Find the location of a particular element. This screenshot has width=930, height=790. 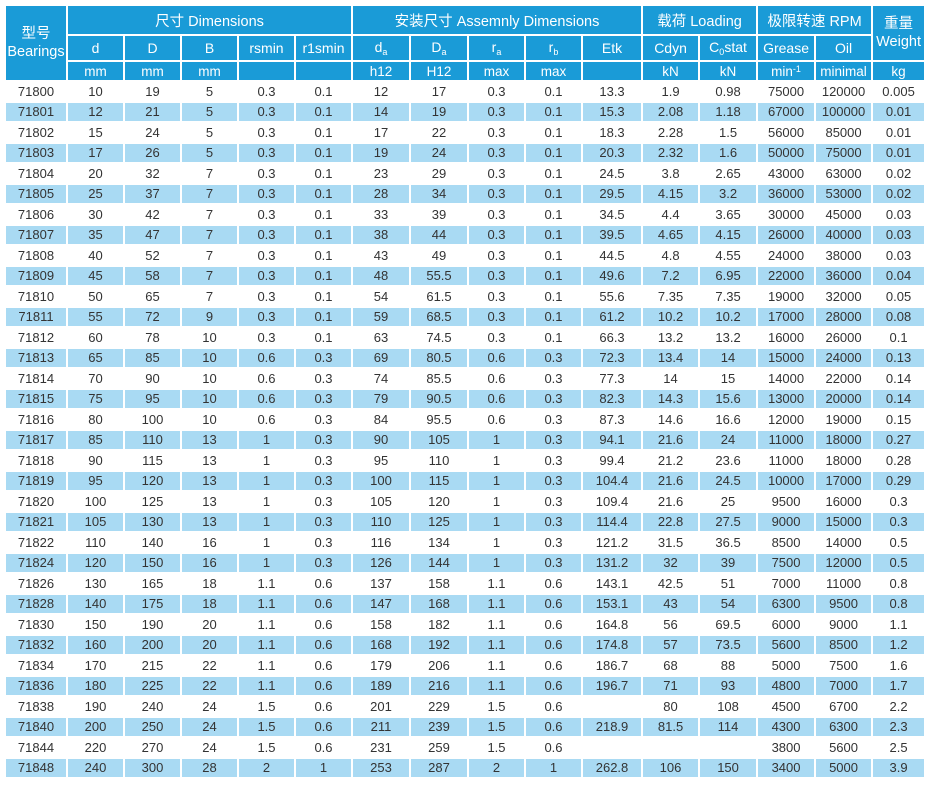

cell: 1.1 is located at coordinates (496, 644).